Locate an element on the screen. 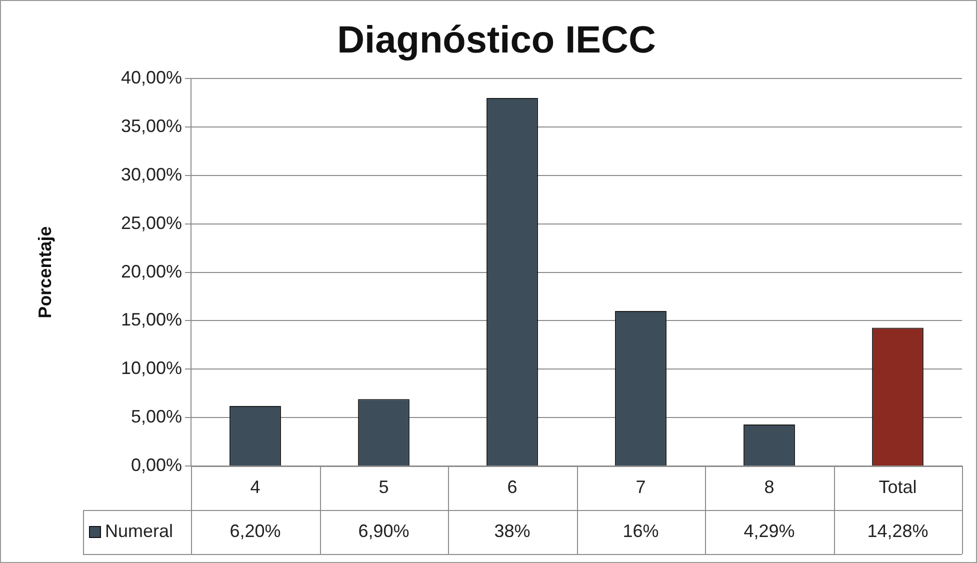 The height and width of the screenshot is (563, 977). data-label: 6,90% is located at coordinates (384, 530).